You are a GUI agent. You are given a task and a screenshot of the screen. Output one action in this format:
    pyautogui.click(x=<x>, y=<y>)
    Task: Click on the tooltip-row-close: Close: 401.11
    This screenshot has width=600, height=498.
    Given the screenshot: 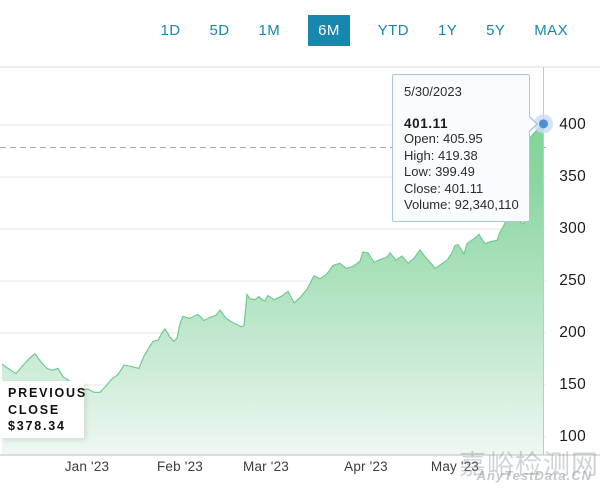 What is the action you would take?
    pyautogui.click(x=444, y=188)
    